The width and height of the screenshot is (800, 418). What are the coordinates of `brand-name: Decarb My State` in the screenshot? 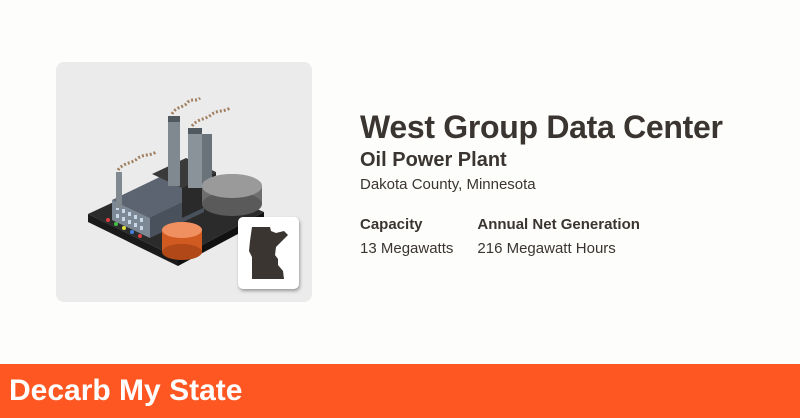 It's located at (126, 390).